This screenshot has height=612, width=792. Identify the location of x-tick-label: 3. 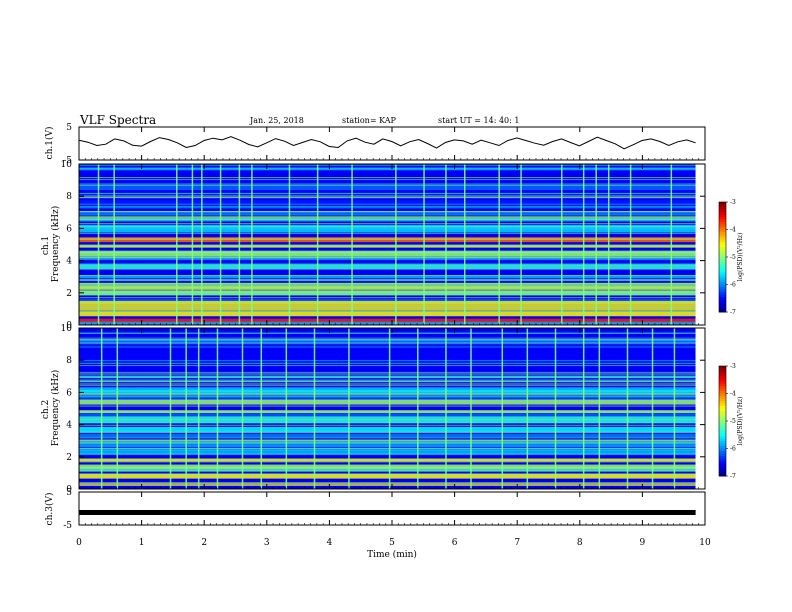
(267, 543).